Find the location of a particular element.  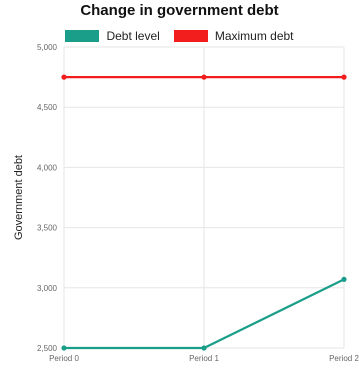

y-tick-label: 5,000 is located at coordinates (47, 47).